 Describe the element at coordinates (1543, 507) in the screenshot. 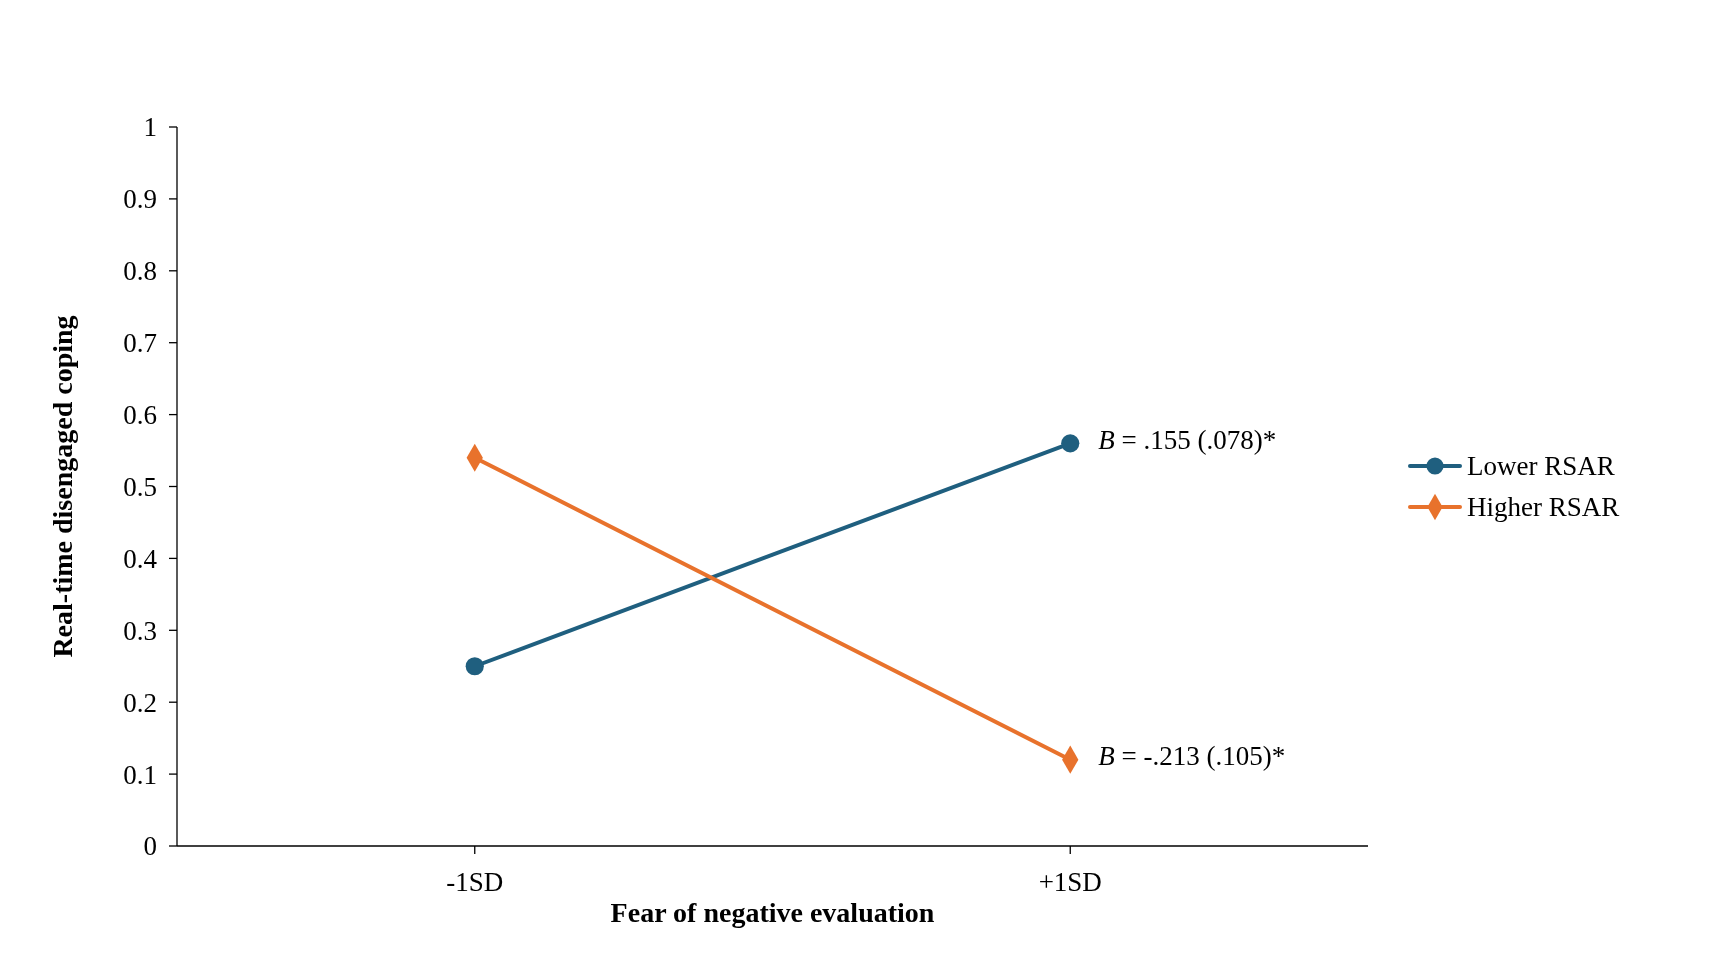

I see `legend-label: Higher RSAR` at that location.